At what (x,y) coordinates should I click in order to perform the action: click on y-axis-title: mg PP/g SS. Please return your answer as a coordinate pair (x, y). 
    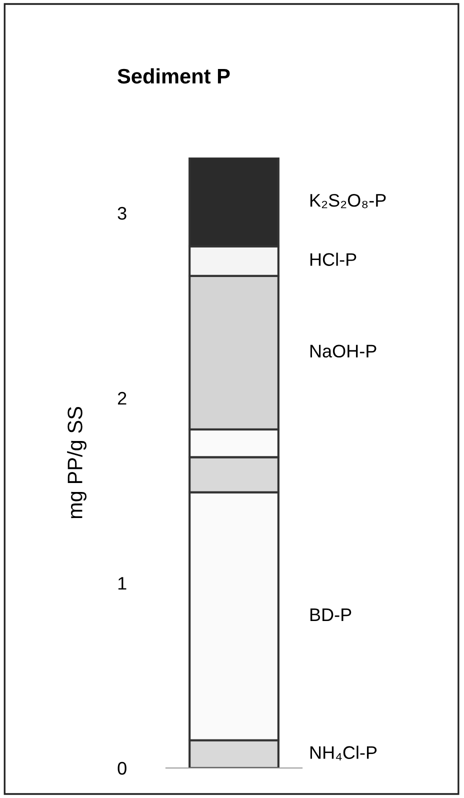
    Looking at the image, I should click on (77, 462).